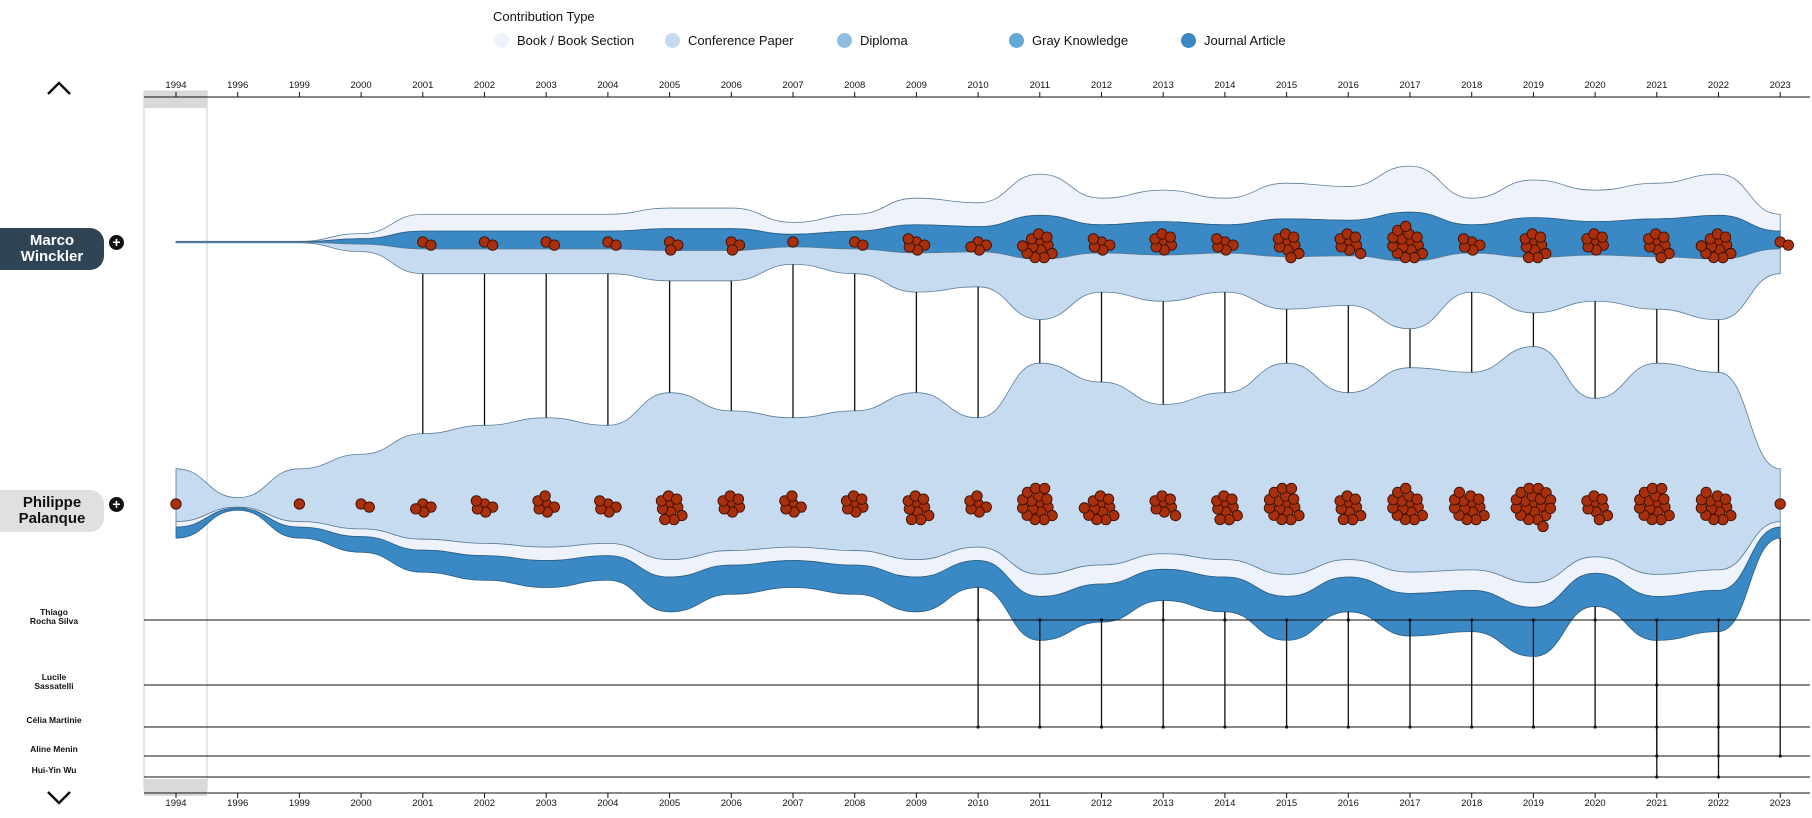 The width and height of the screenshot is (1812, 818). What do you see at coordinates (1068, 40) in the screenshot?
I see `legend-item-gray-knowledge: Gray Knowledge` at bounding box center [1068, 40].